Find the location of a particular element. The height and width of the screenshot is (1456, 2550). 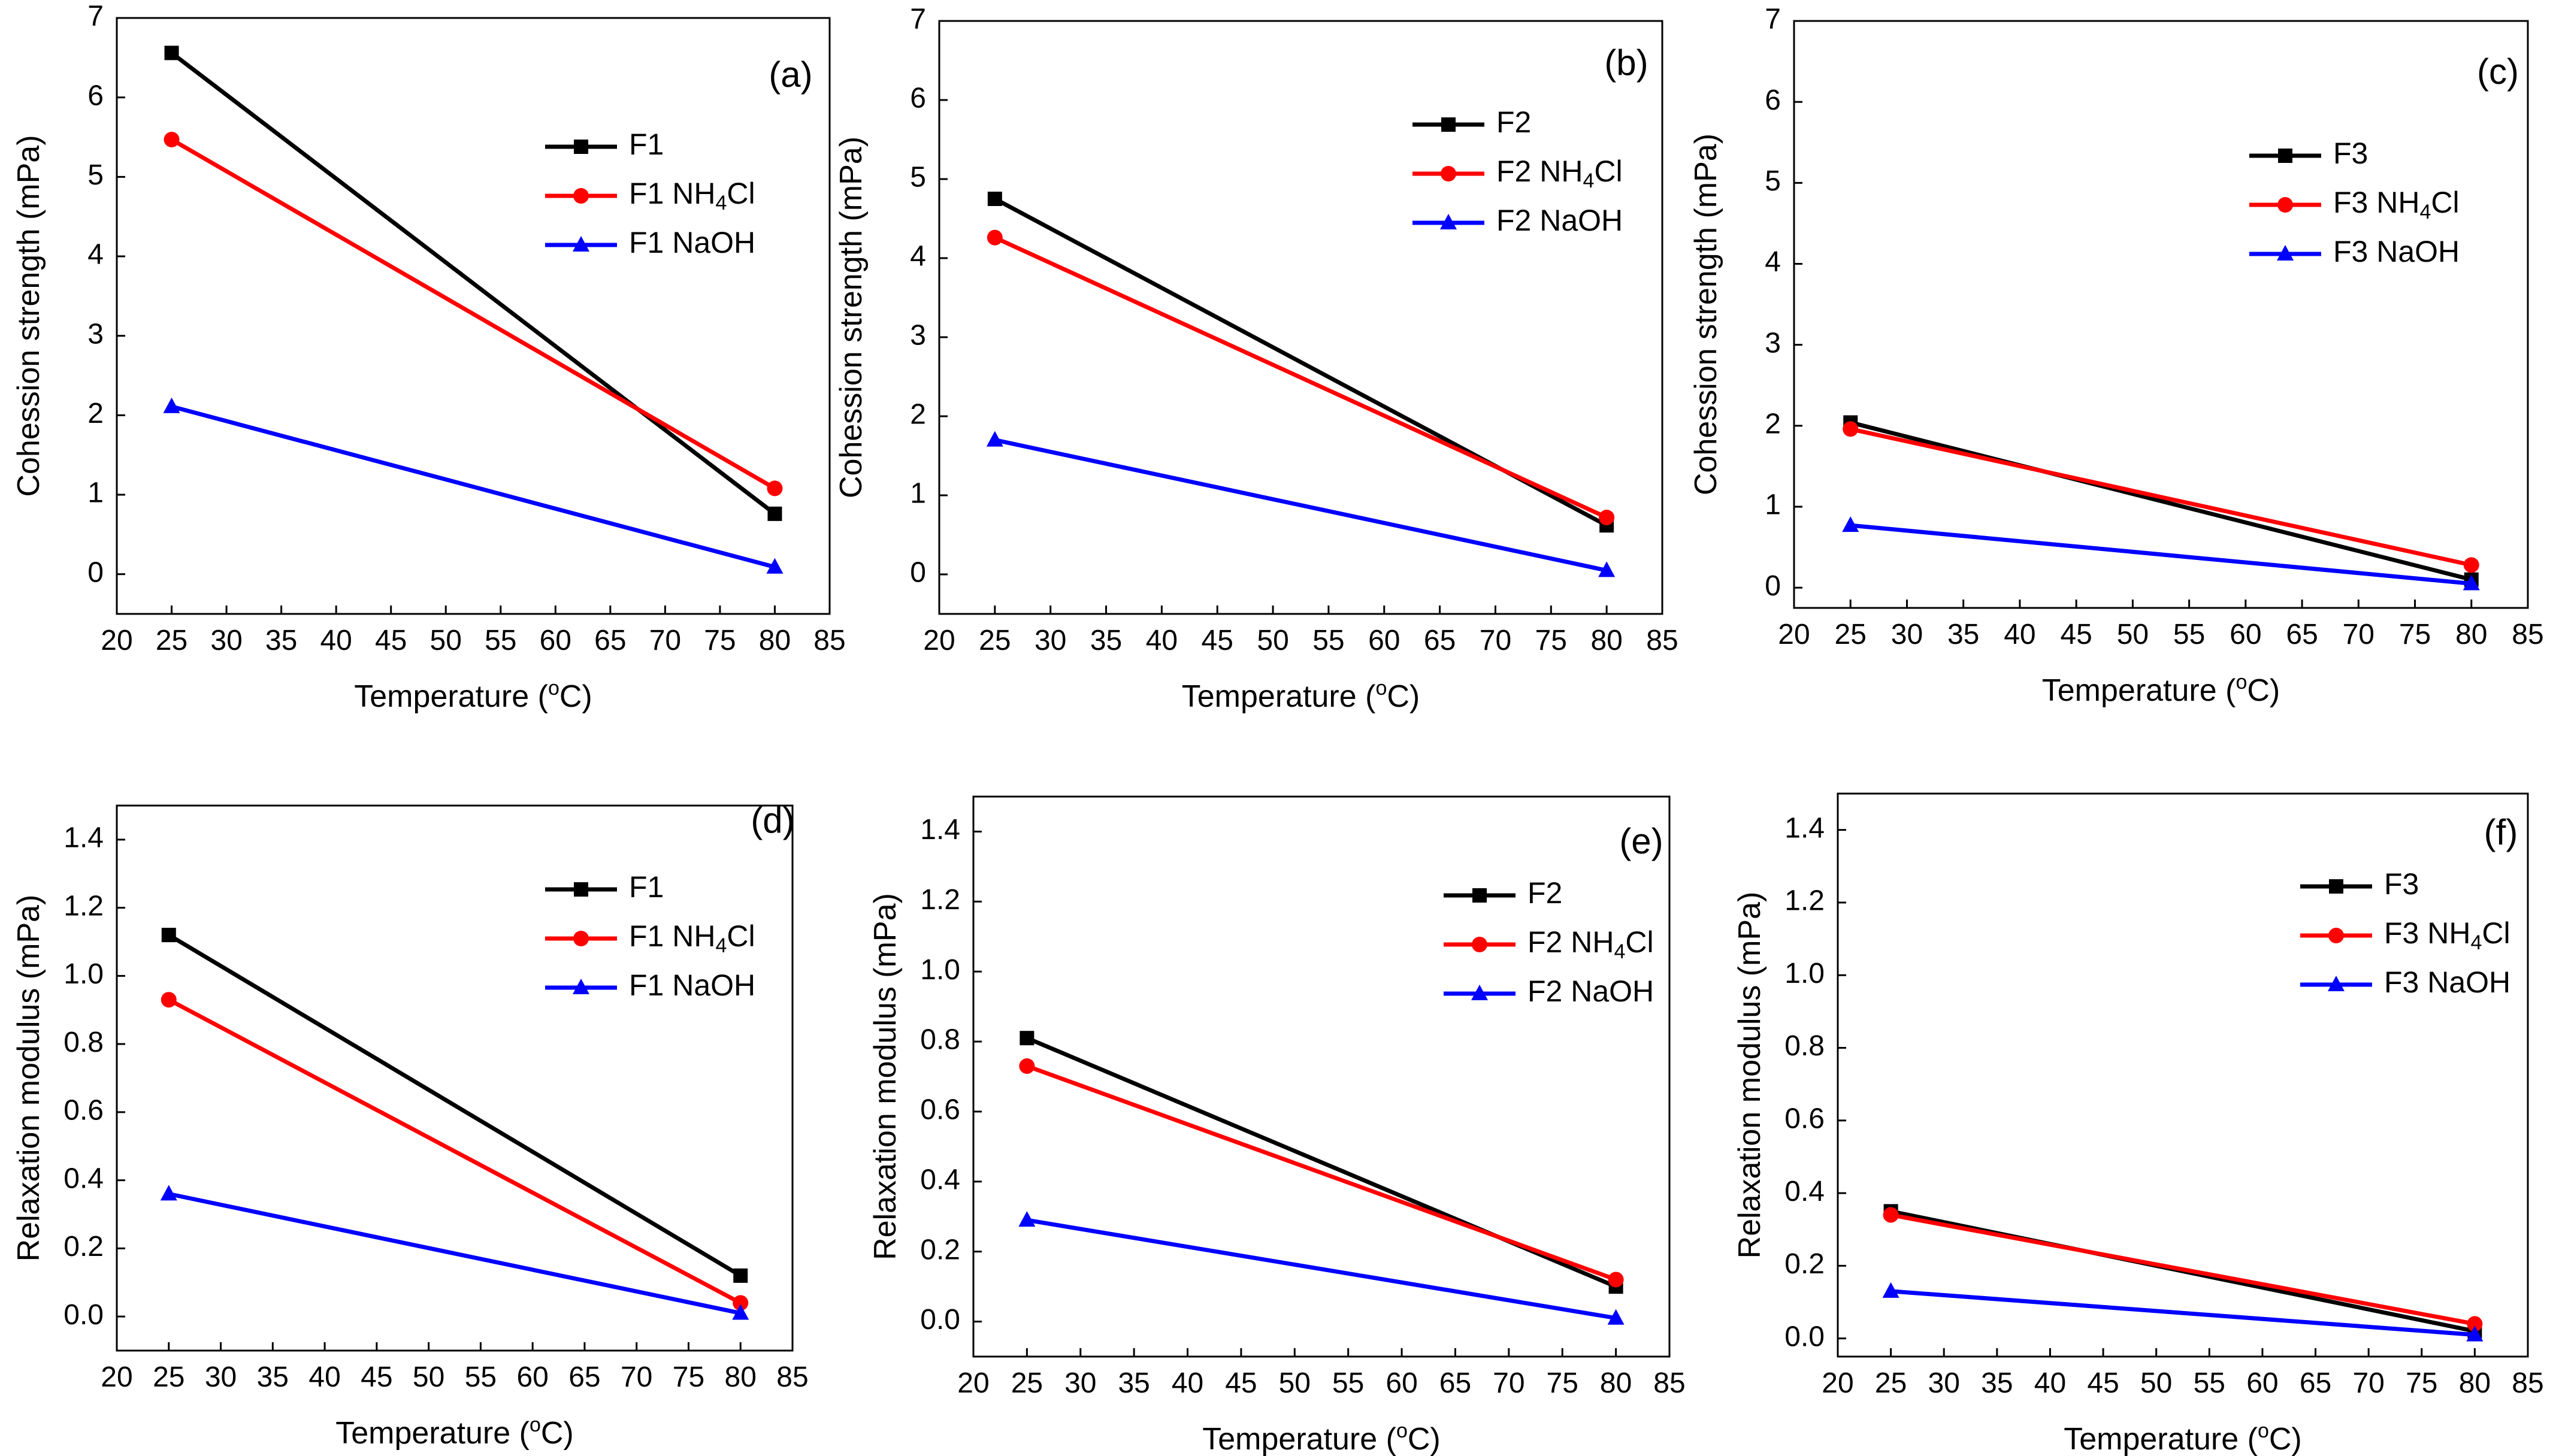

legend-label: F1 NH4Cl is located at coordinates (692, 938).